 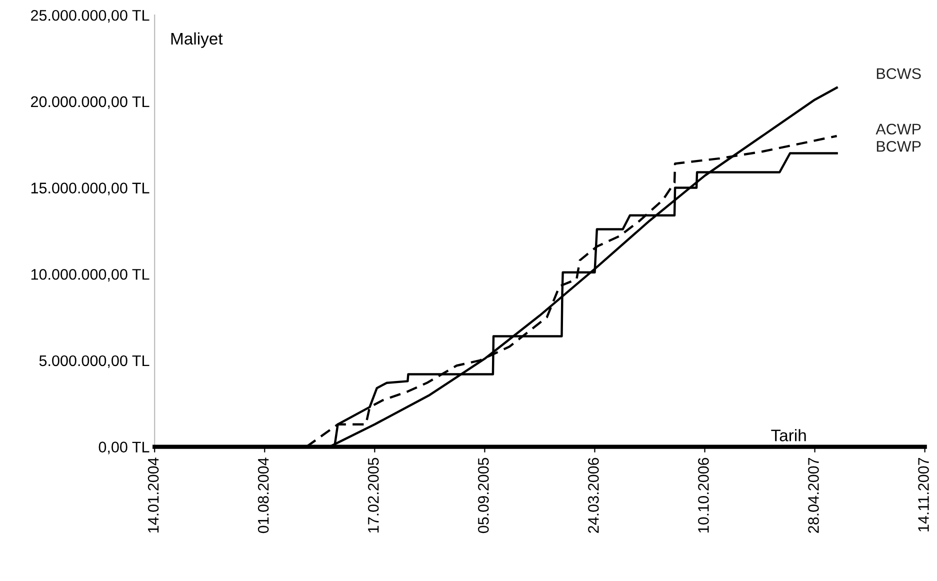 What do you see at coordinates (197, 40) in the screenshot?
I see `y-axis-title: Maliyet` at bounding box center [197, 40].